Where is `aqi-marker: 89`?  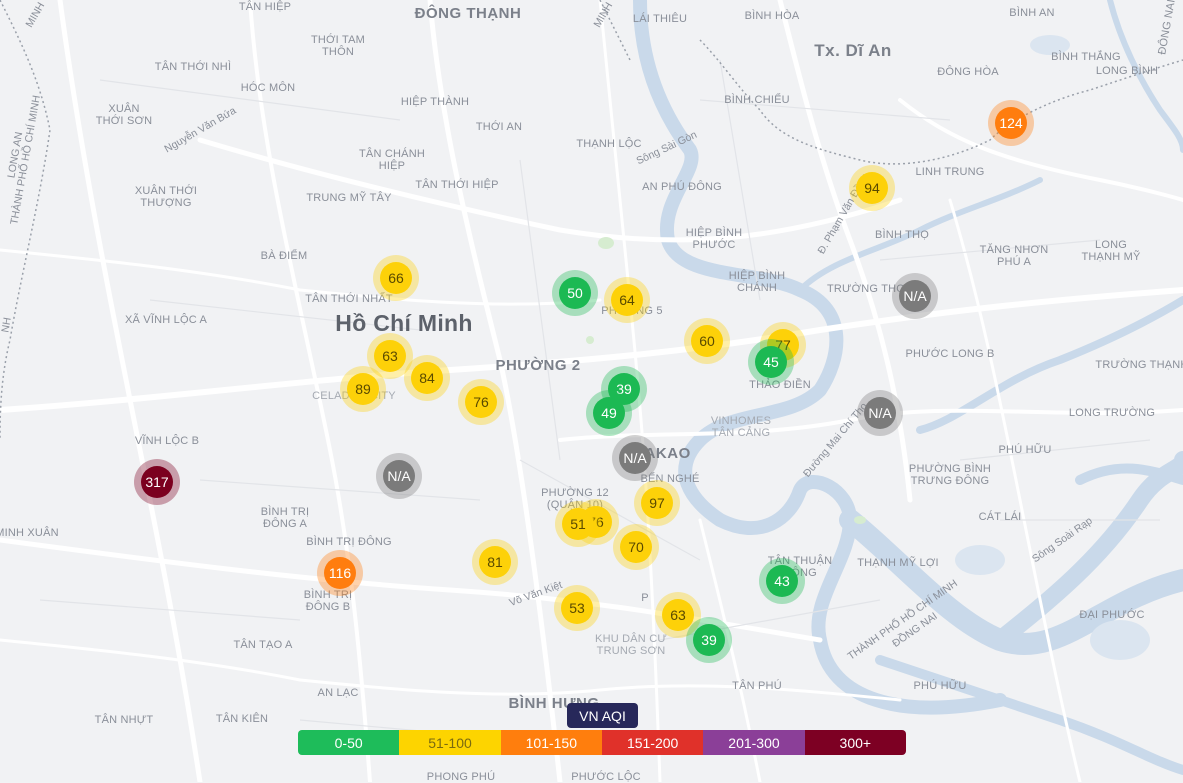
aqi-marker: 89 is located at coordinates (363, 389).